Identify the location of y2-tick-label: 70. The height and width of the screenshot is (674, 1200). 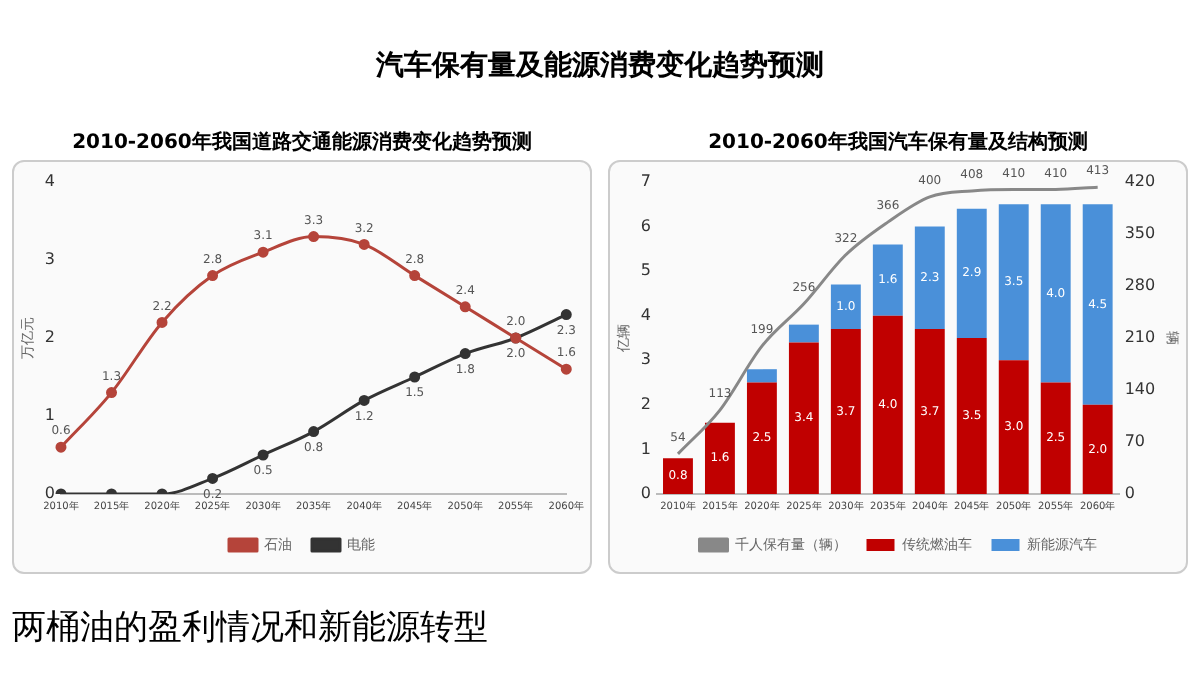
(1135, 441).